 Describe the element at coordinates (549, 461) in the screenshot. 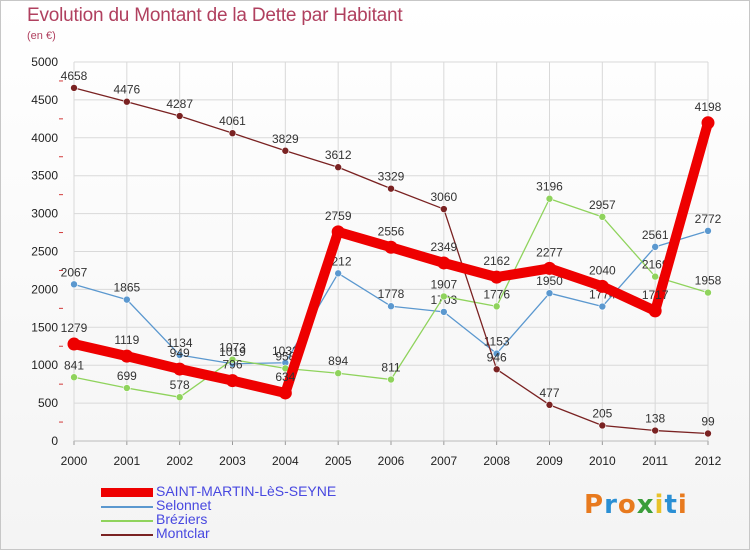

I see `x-tick-label: 2009` at that location.